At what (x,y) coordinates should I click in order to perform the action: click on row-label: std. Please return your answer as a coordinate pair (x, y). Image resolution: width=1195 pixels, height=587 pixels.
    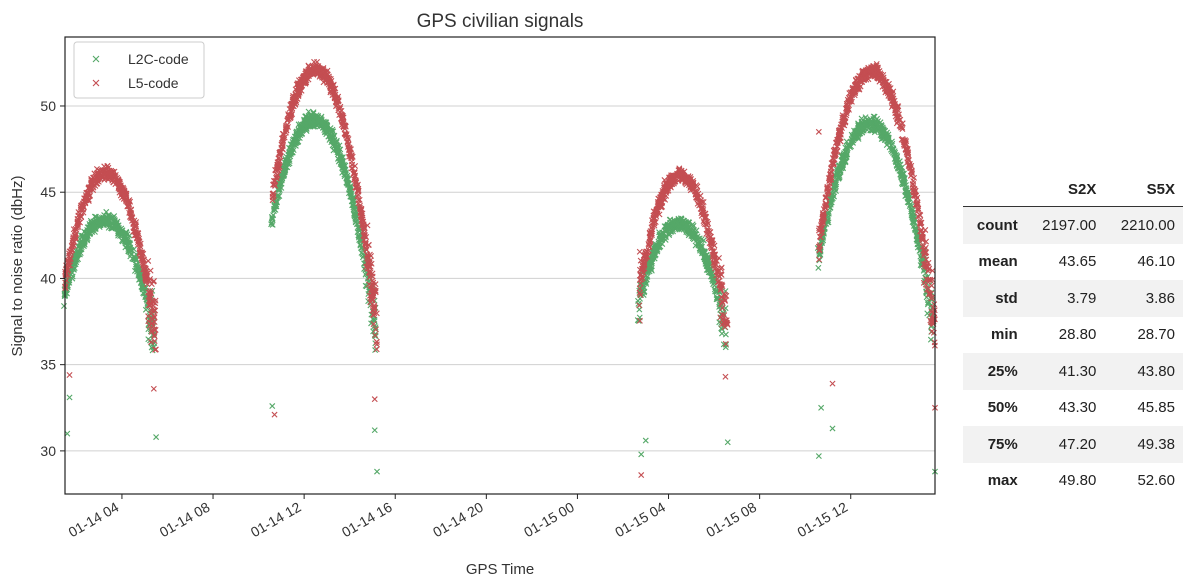
    Looking at the image, I should click on (1006, 298).